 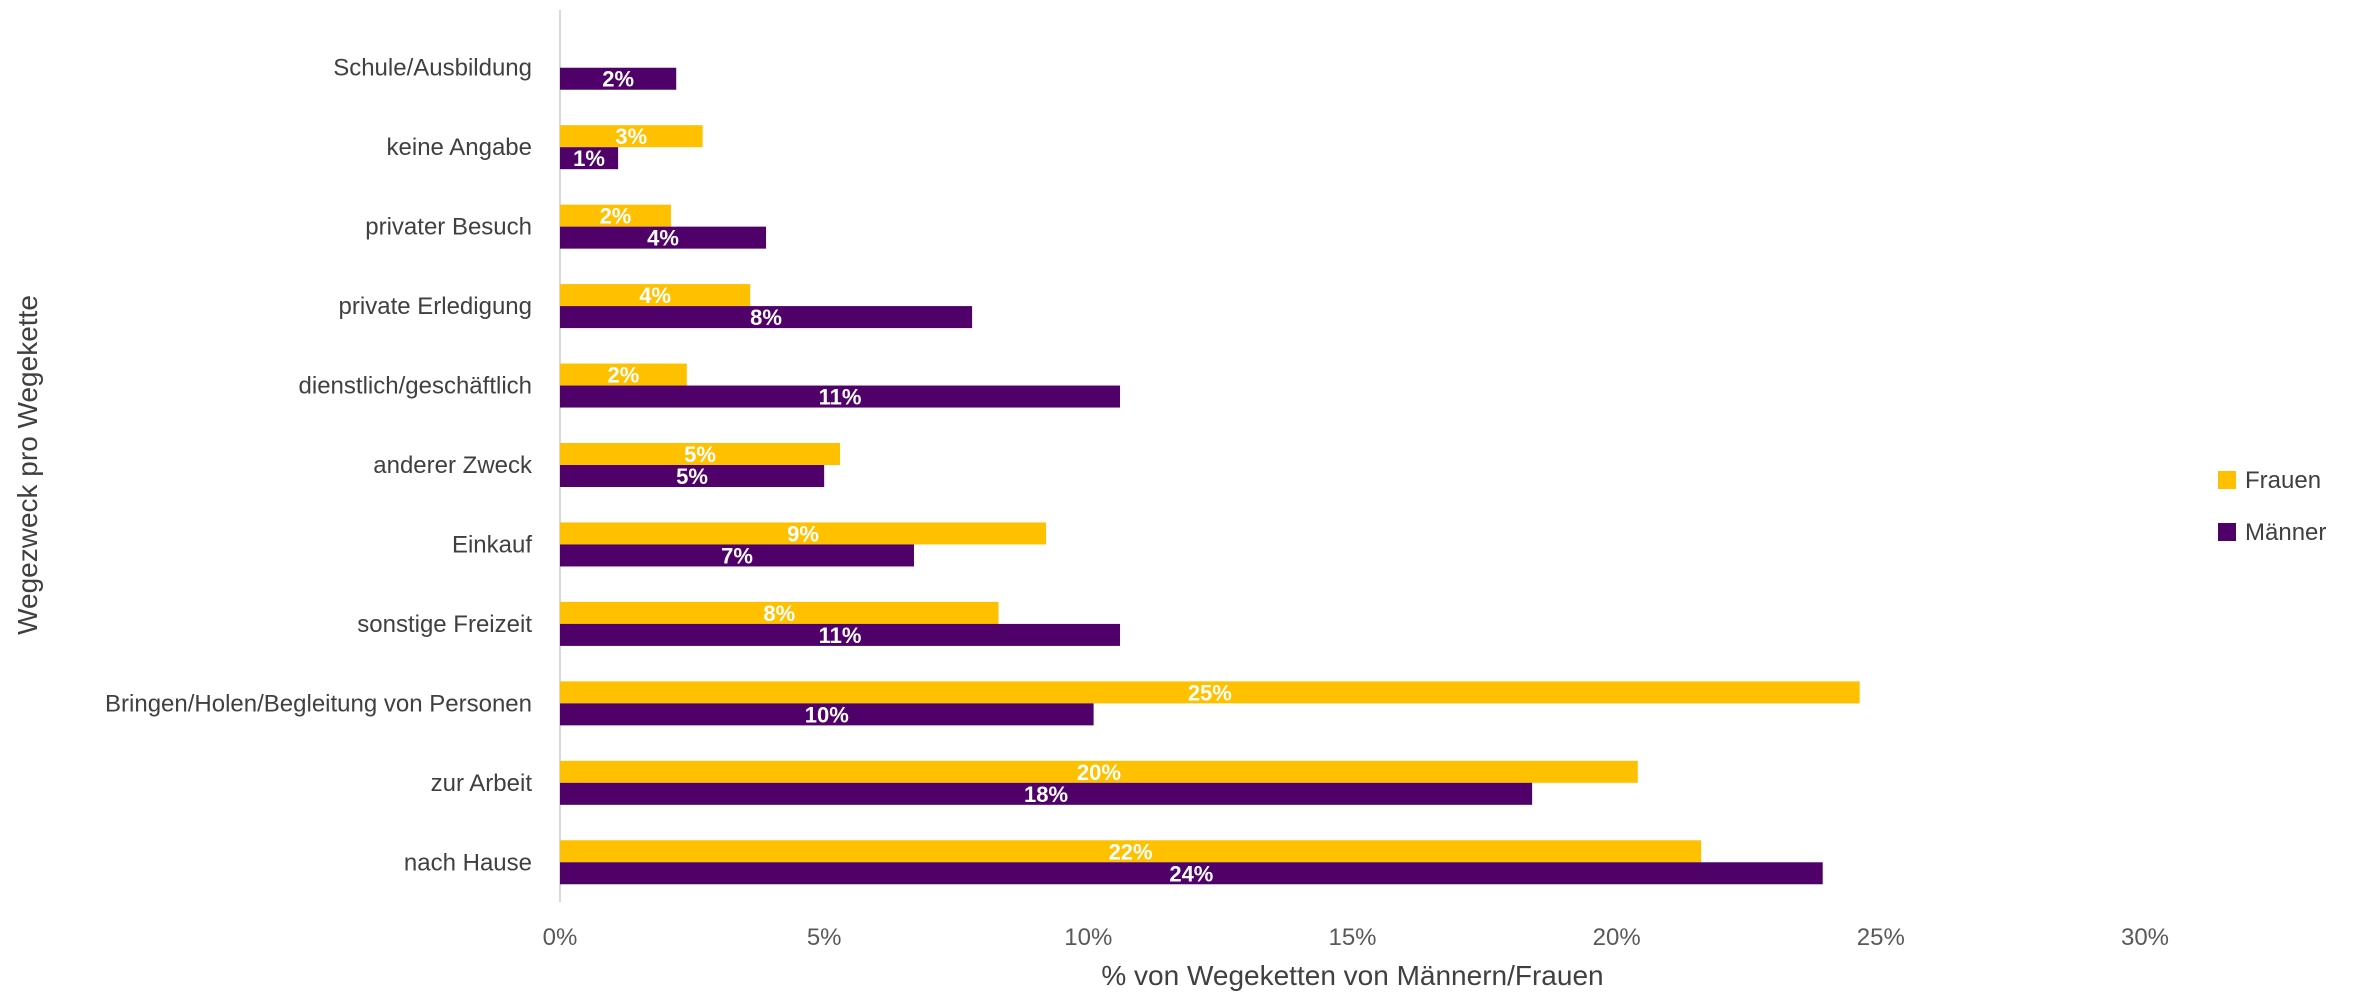 What do you see at coordinates (435, 306) in the screenshot?
I see `category-label: private Erledigung` at bounding box center [435, 306].